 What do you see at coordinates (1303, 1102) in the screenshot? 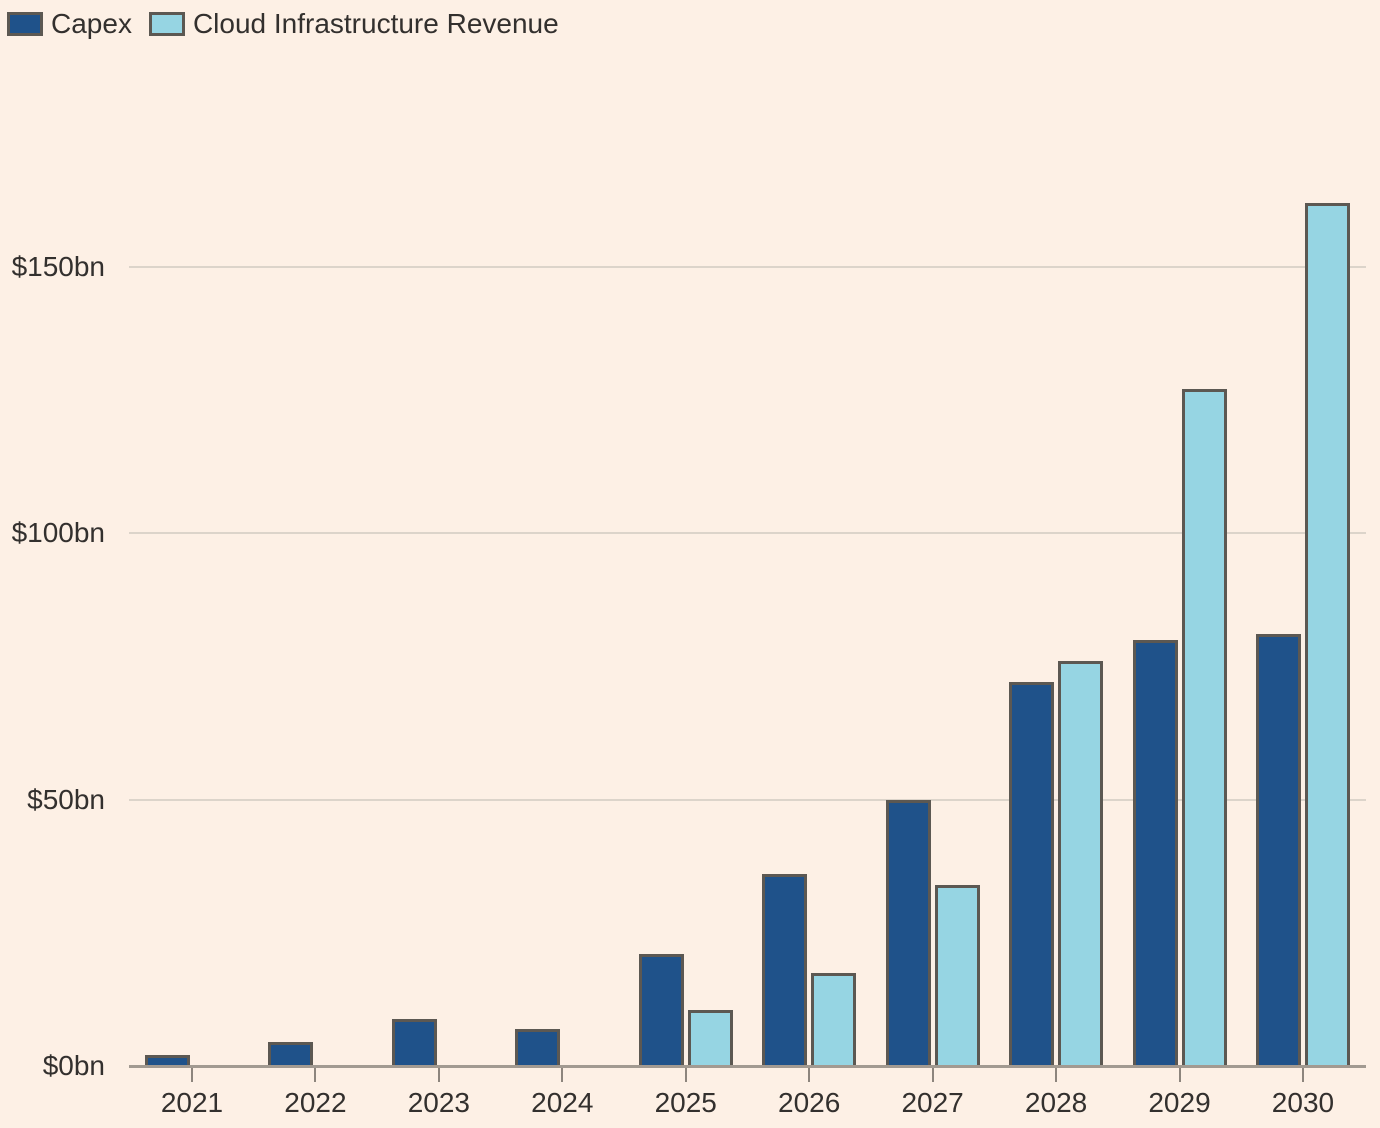
I see `x-axis-label: 2030` at bounding box center [1303, 1102].